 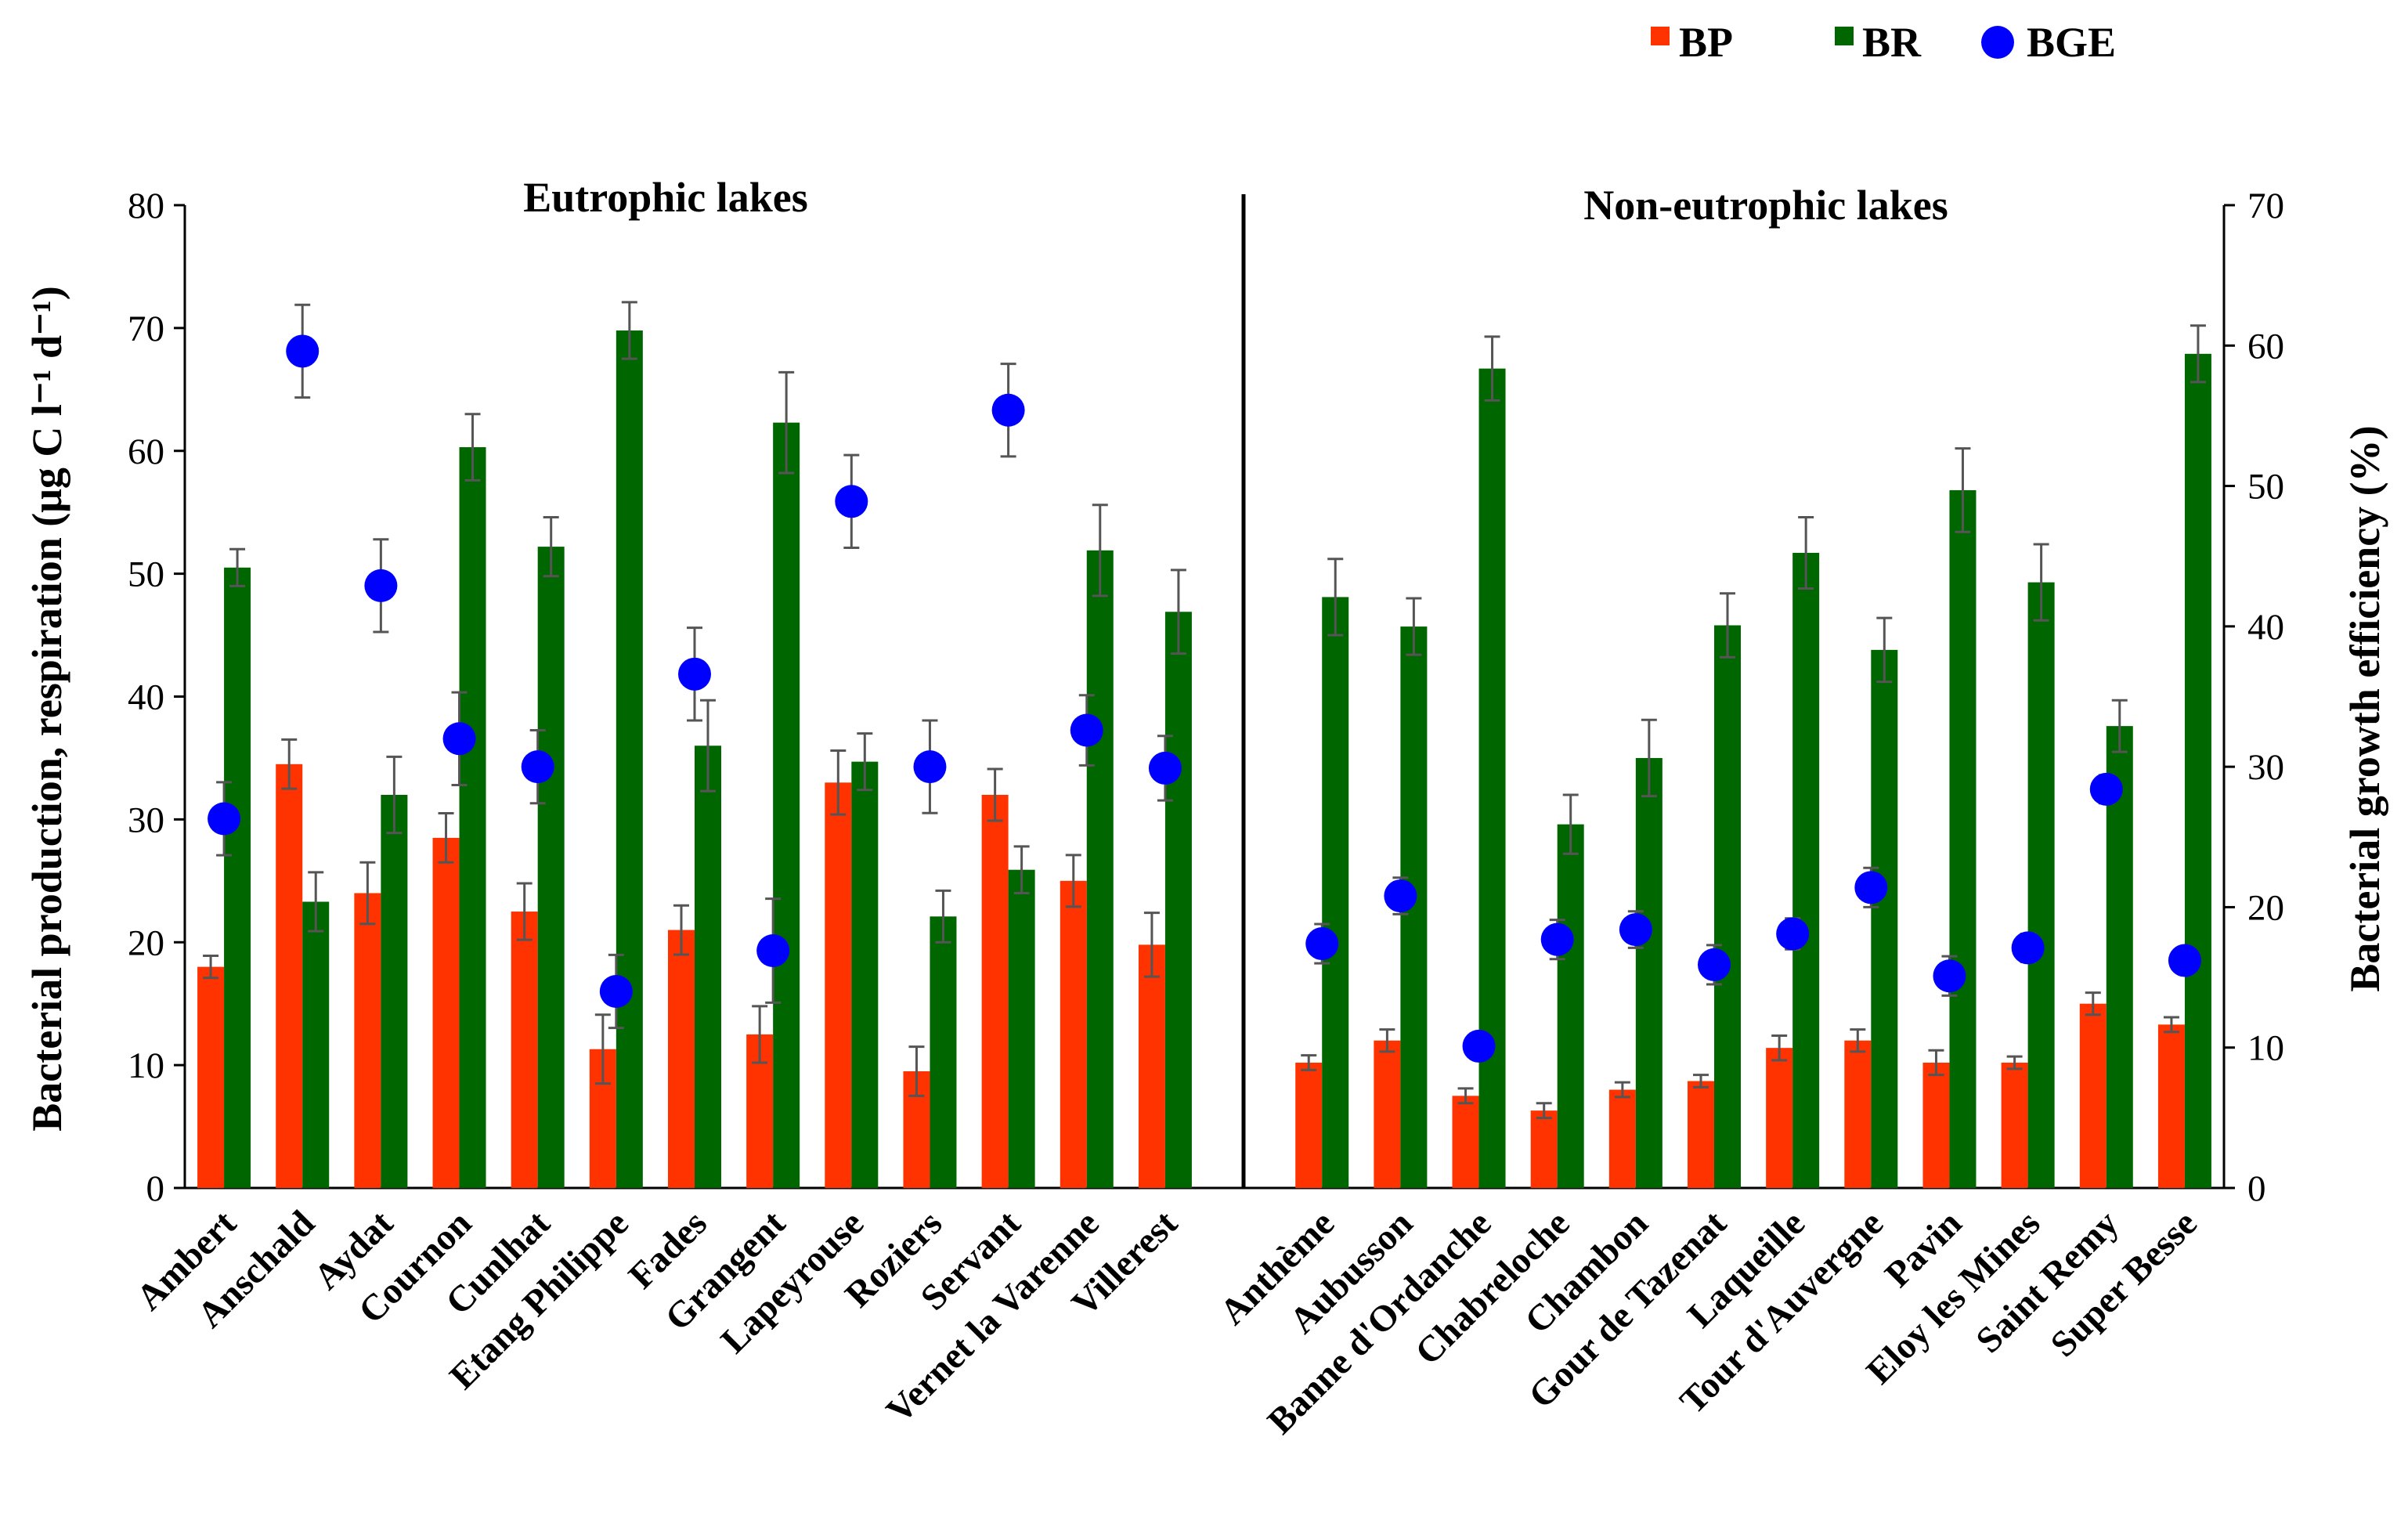 What do you see at coordinates (1661, 36) in the screenshot?
I see `legend-bp-swatch` at bounding box center [1661, 36].